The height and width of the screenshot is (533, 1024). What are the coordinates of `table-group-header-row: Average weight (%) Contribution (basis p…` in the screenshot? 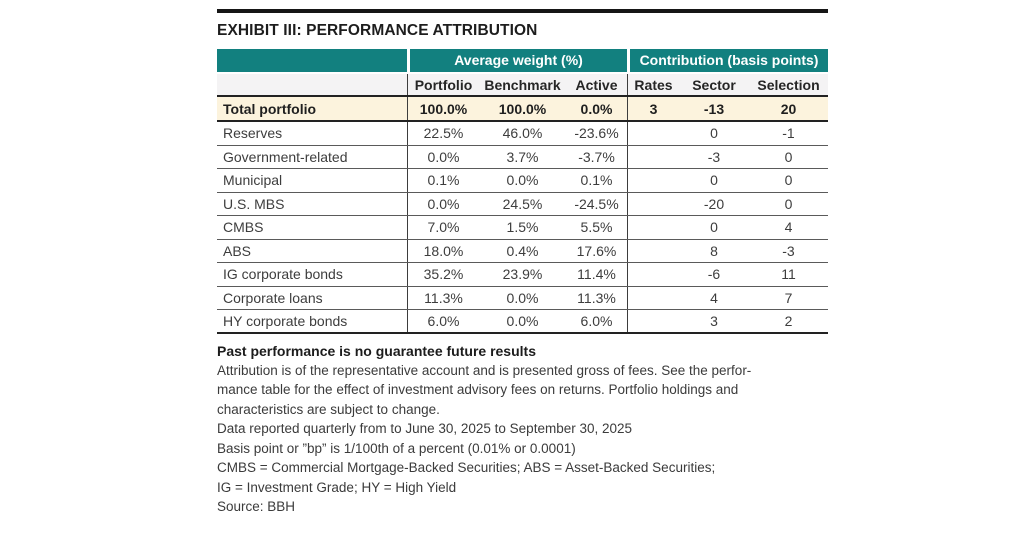 It's located at (522, 60).